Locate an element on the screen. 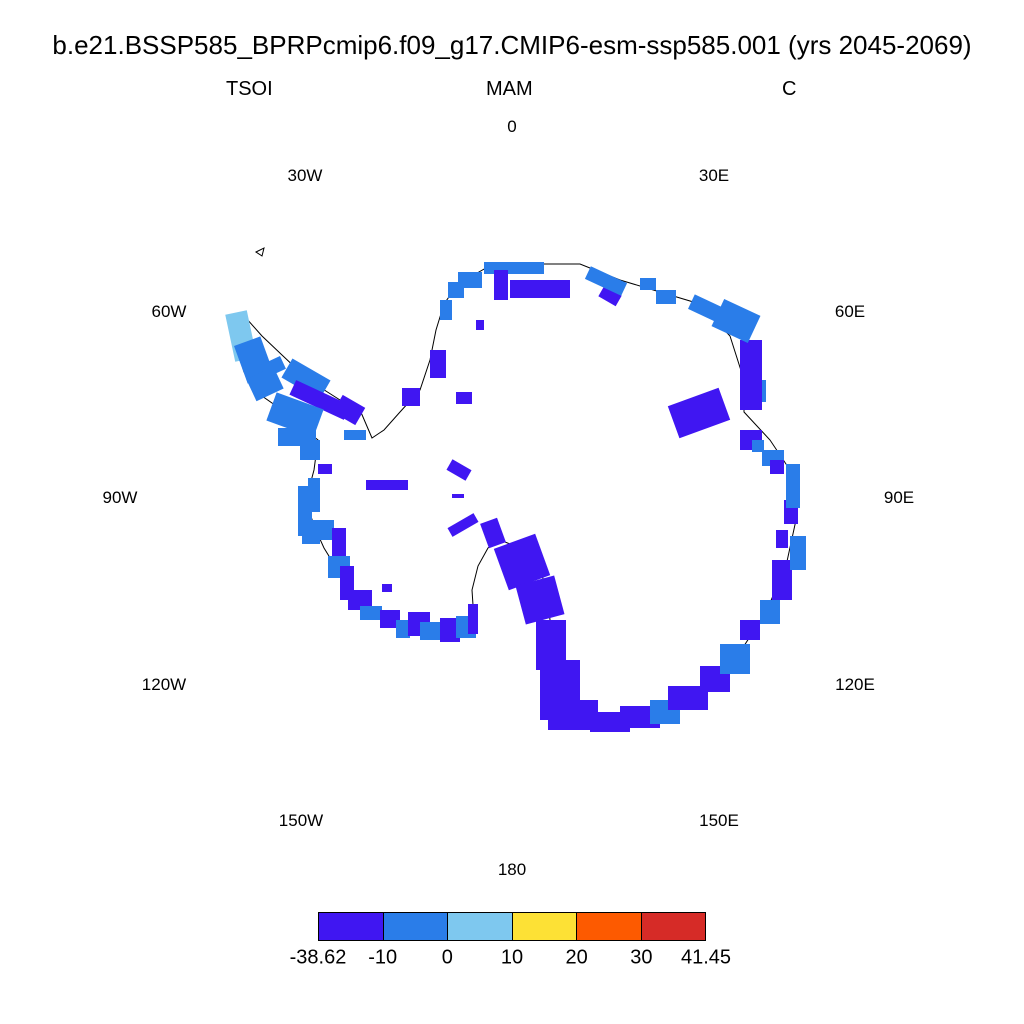 Image resolution: width=1024 pixels, height=1024 pixels. lon-label-60w: 60W is located at coordinates (169, 311).